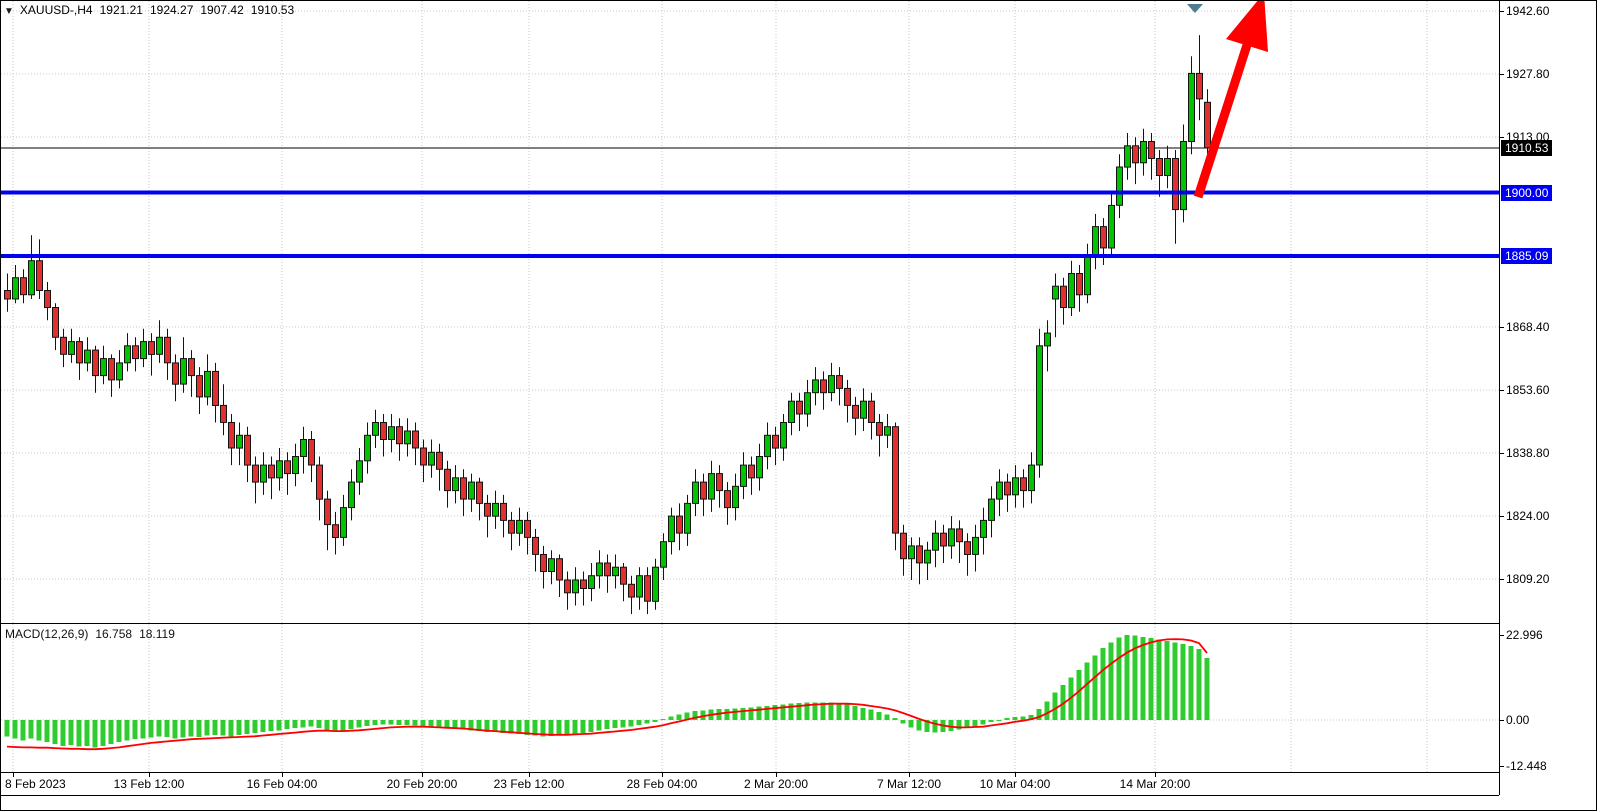 This screenshot has height=811, width=1597. I want to click on collapse-panel-icon: ▼, so click(9, 11).